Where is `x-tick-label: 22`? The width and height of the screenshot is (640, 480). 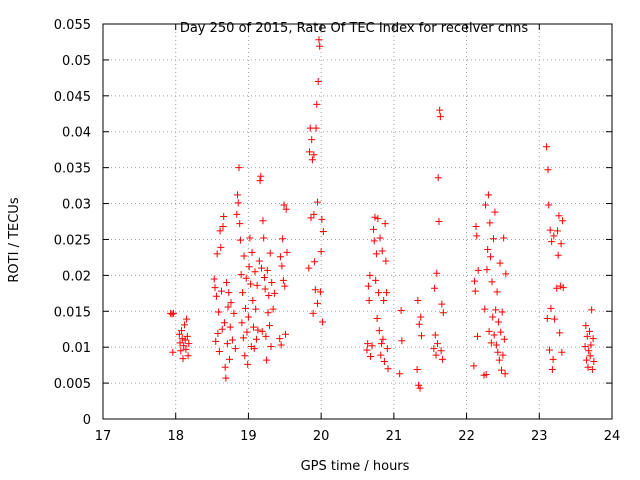 x-tick-label: 22 is located at coordinates (466, 436).